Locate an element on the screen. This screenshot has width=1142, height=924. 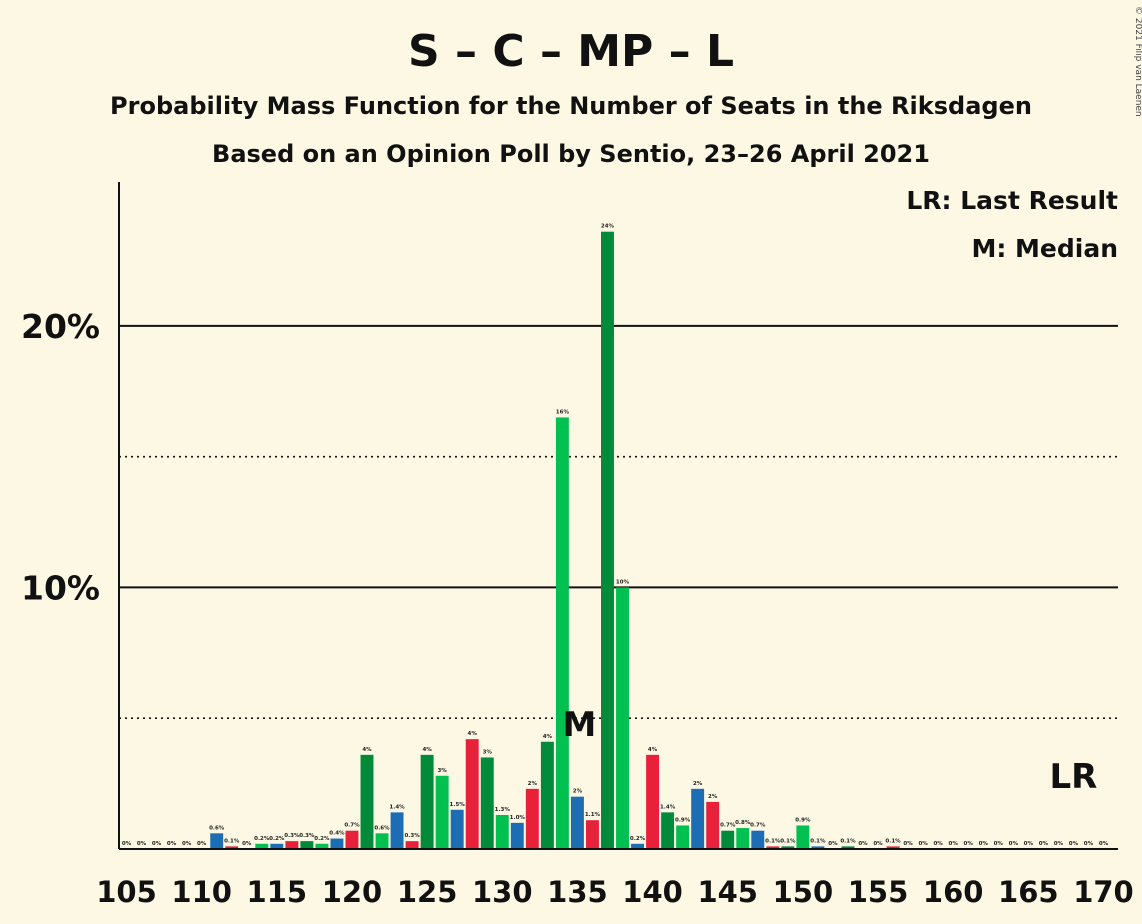
x-tick-label: 110 is located at coordinates (201, 892).